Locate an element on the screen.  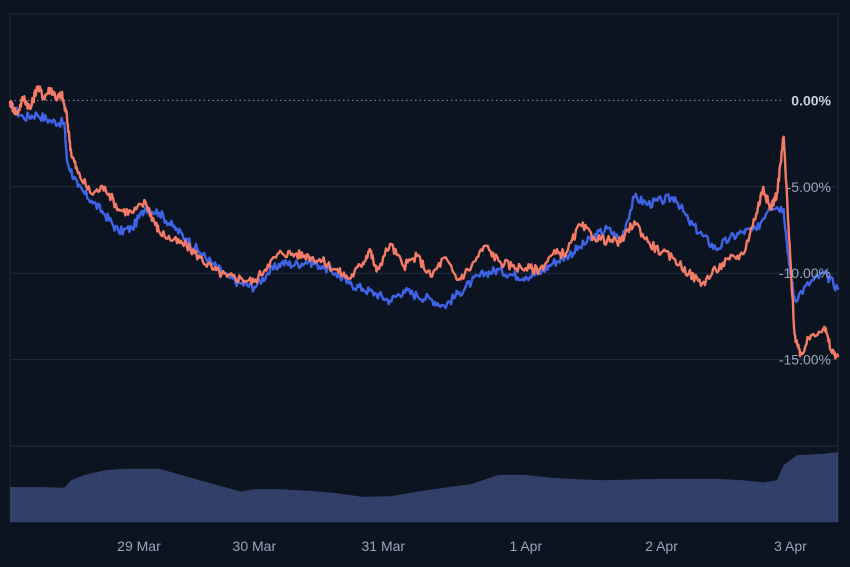
x-tick-label: 3 Apr is located at coordinates (790, 546).